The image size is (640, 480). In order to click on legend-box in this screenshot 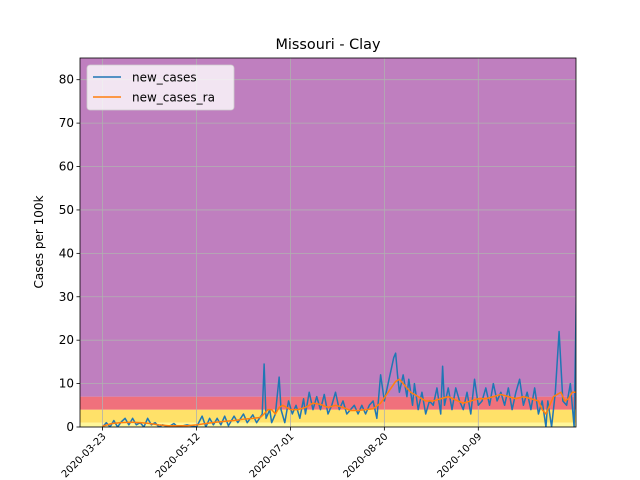, I will do `click(160, 87)`.